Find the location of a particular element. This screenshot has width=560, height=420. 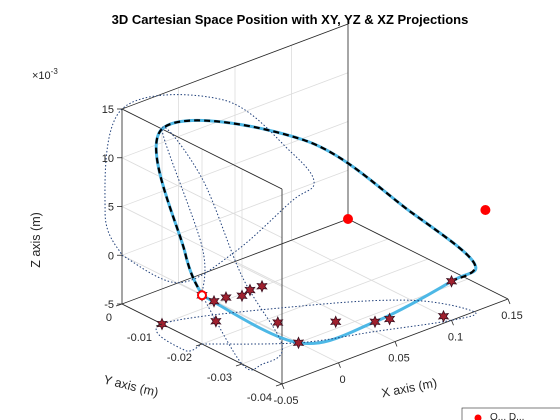

y-tick-label: -0.01 is located at coordinates (139, 338).